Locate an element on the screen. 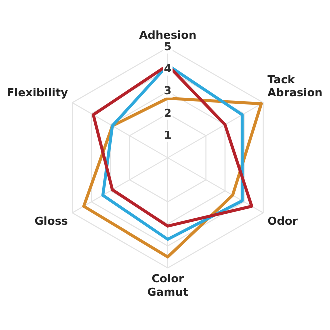 The width and height of the screenshot is (330, 330). spoke-label: Gloss is located at coordinates (51, 221).